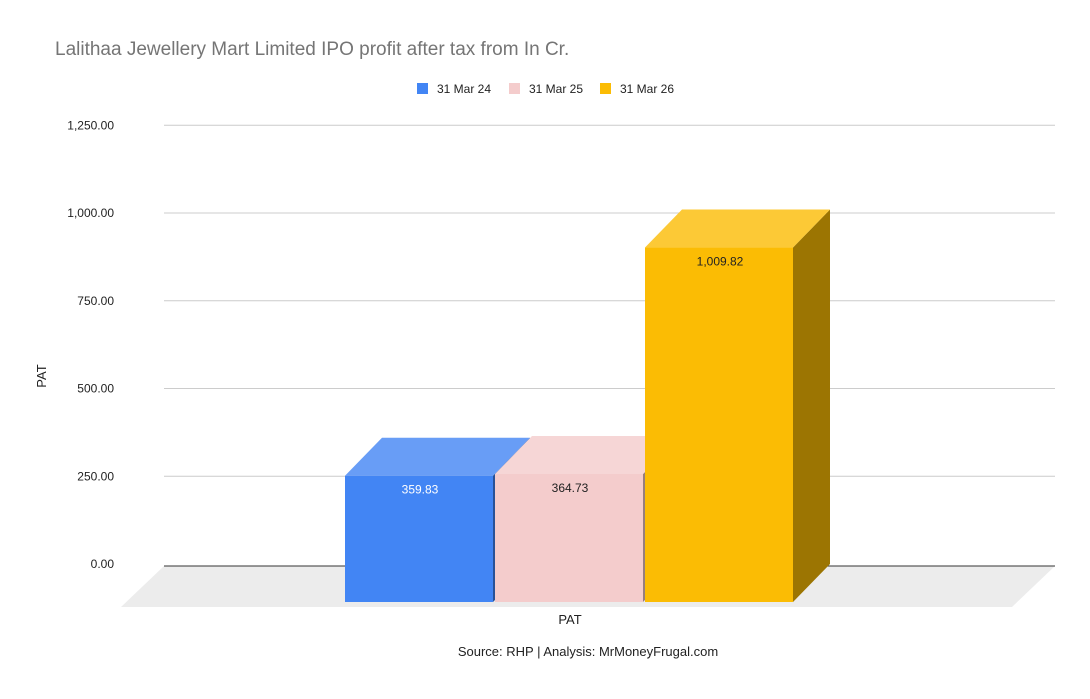 The width and height of the screenshot is (1090, 699). What do you see at coordinates (90, 344) in the screenshot?
I see `y-axis-ticks: 0.00 250.00 500.00 750.00 1,000.00 1,250.00` at bounding box center [90, 344].